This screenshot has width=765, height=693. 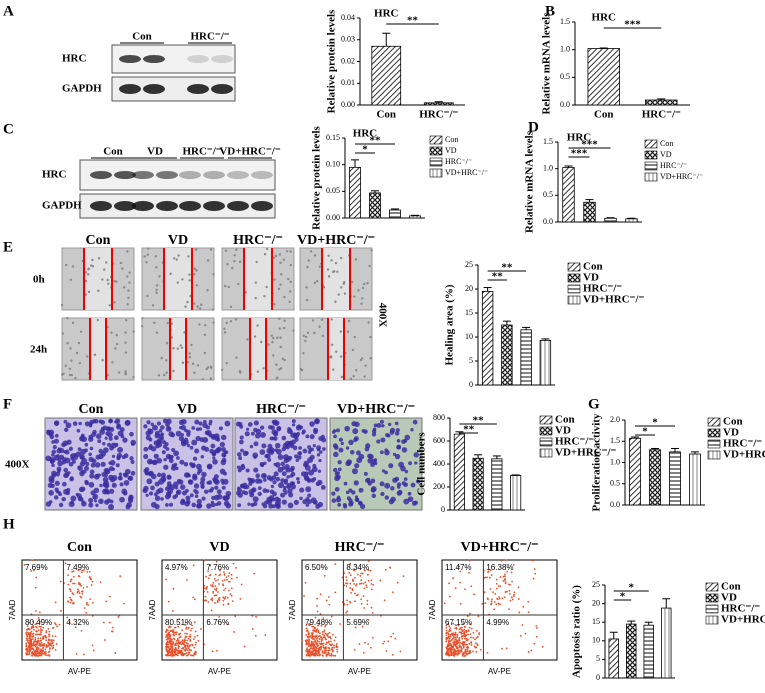 What do you see at coordinates (742, 444) in the screenshot?
I see `legend-label: HRC⁻/⁻` at bounding box center [742, 444].